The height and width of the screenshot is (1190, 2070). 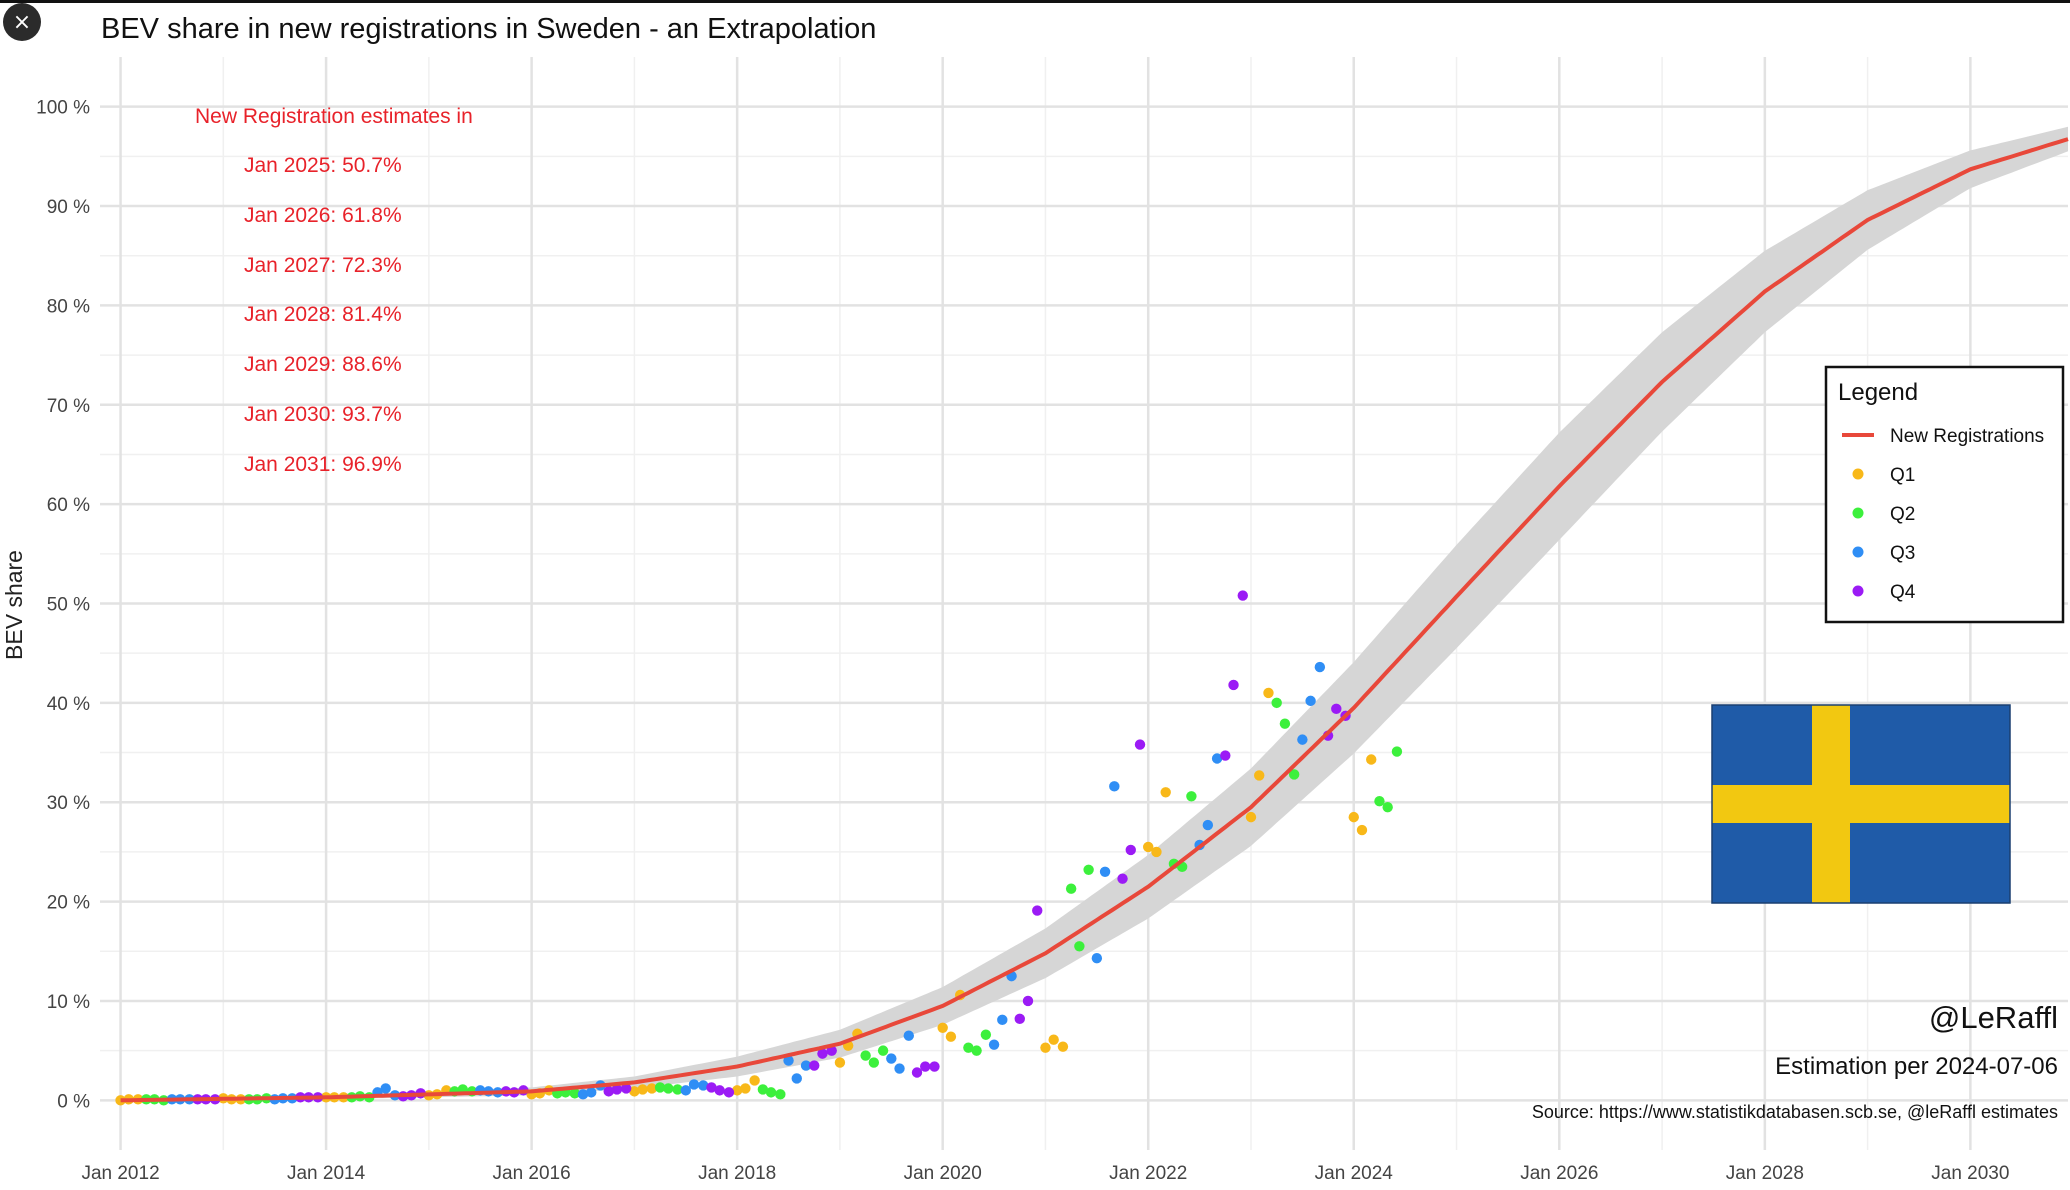 What do you see at coordinates (1354, 1173) in the screenshot?
I see `x-tick-label: Jan 2024` at bounding box center [1354, 1173].